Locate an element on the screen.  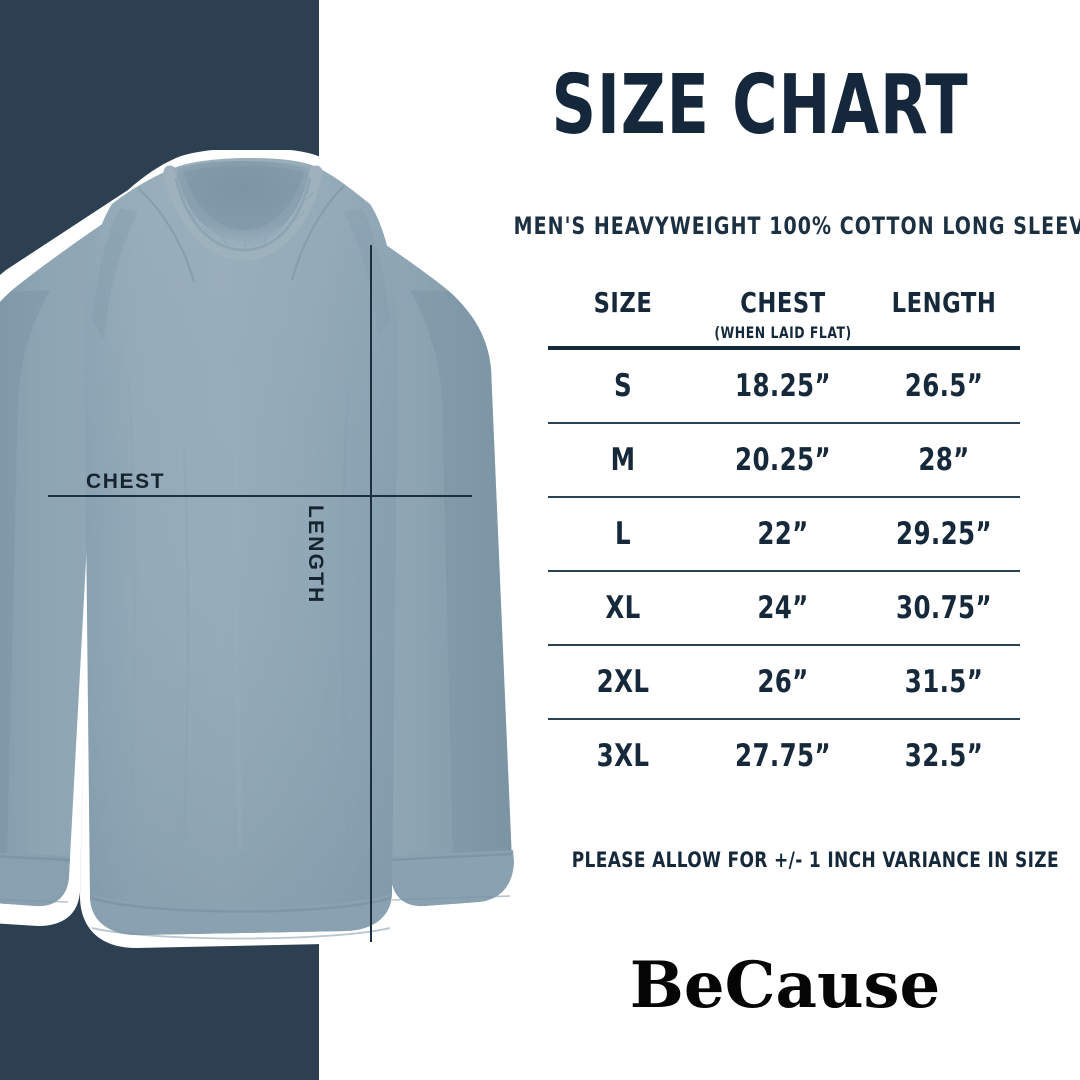
cell-chest: 27.75” is located at coordinates (783, 756).